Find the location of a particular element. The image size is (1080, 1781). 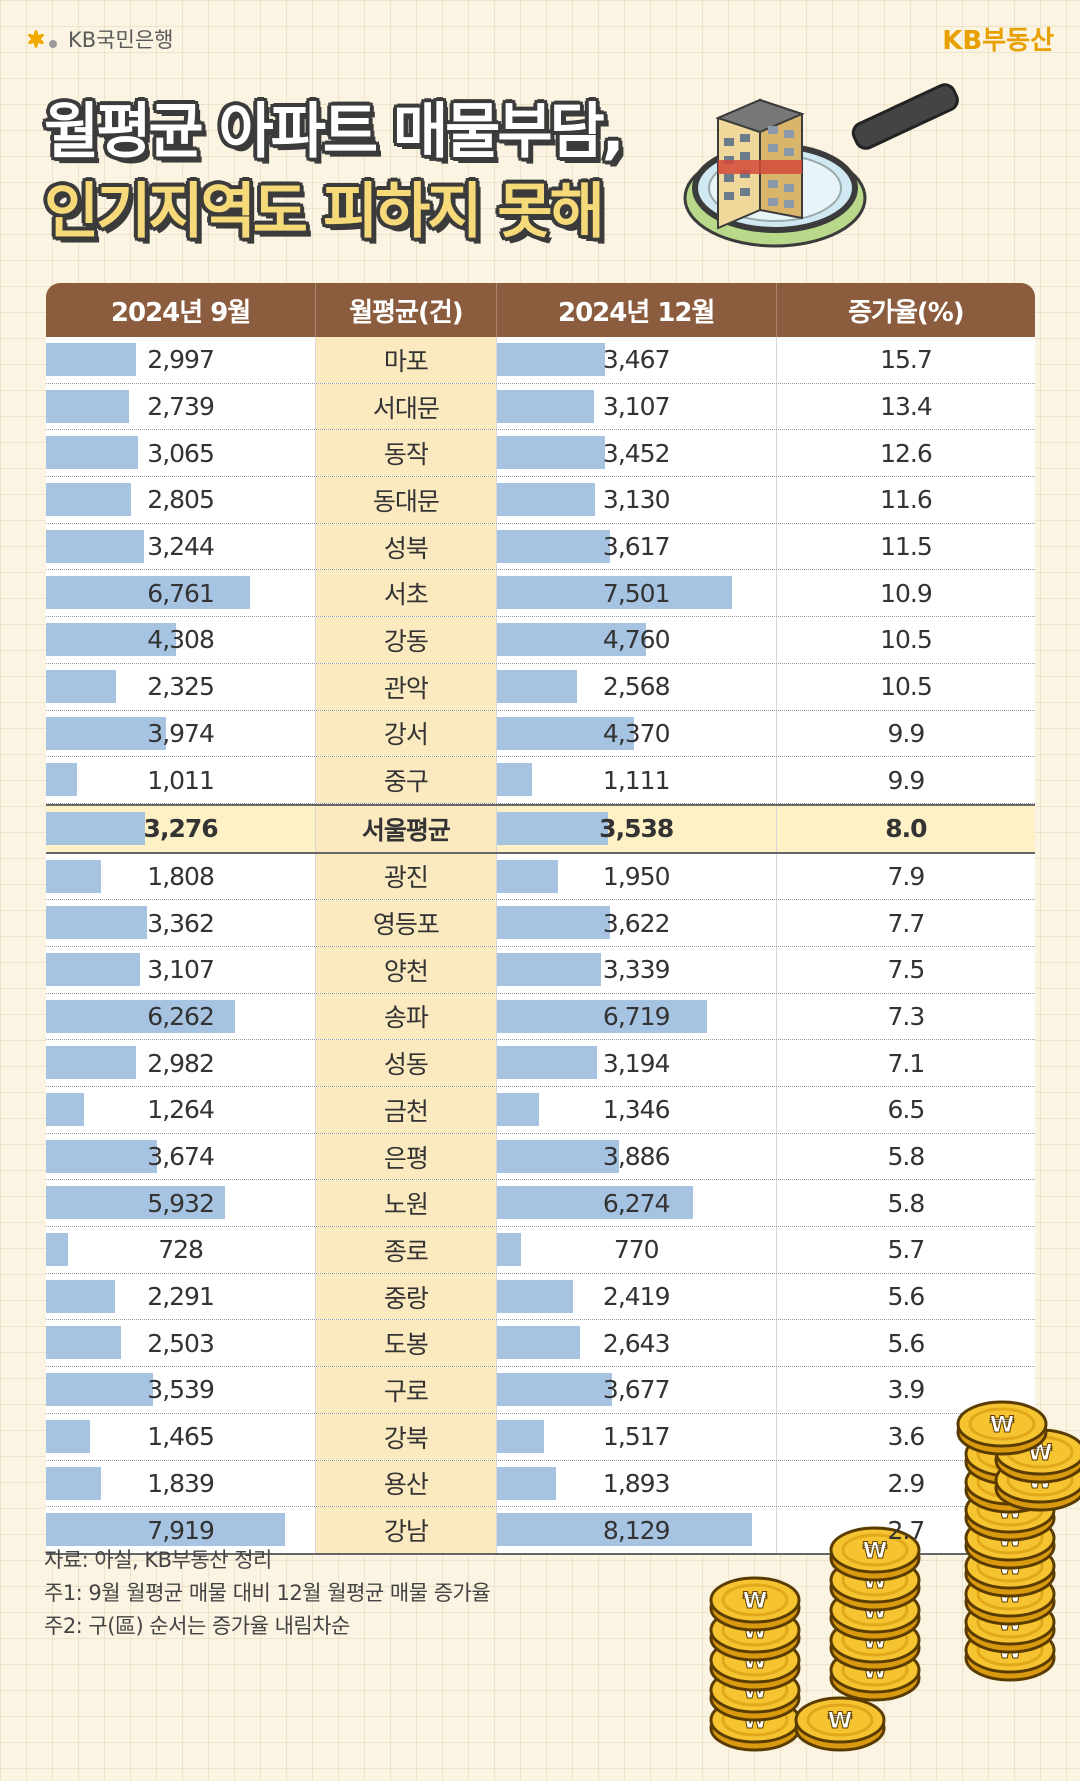

district-cell-value: 강북 is located at coordinates (406, 1438).